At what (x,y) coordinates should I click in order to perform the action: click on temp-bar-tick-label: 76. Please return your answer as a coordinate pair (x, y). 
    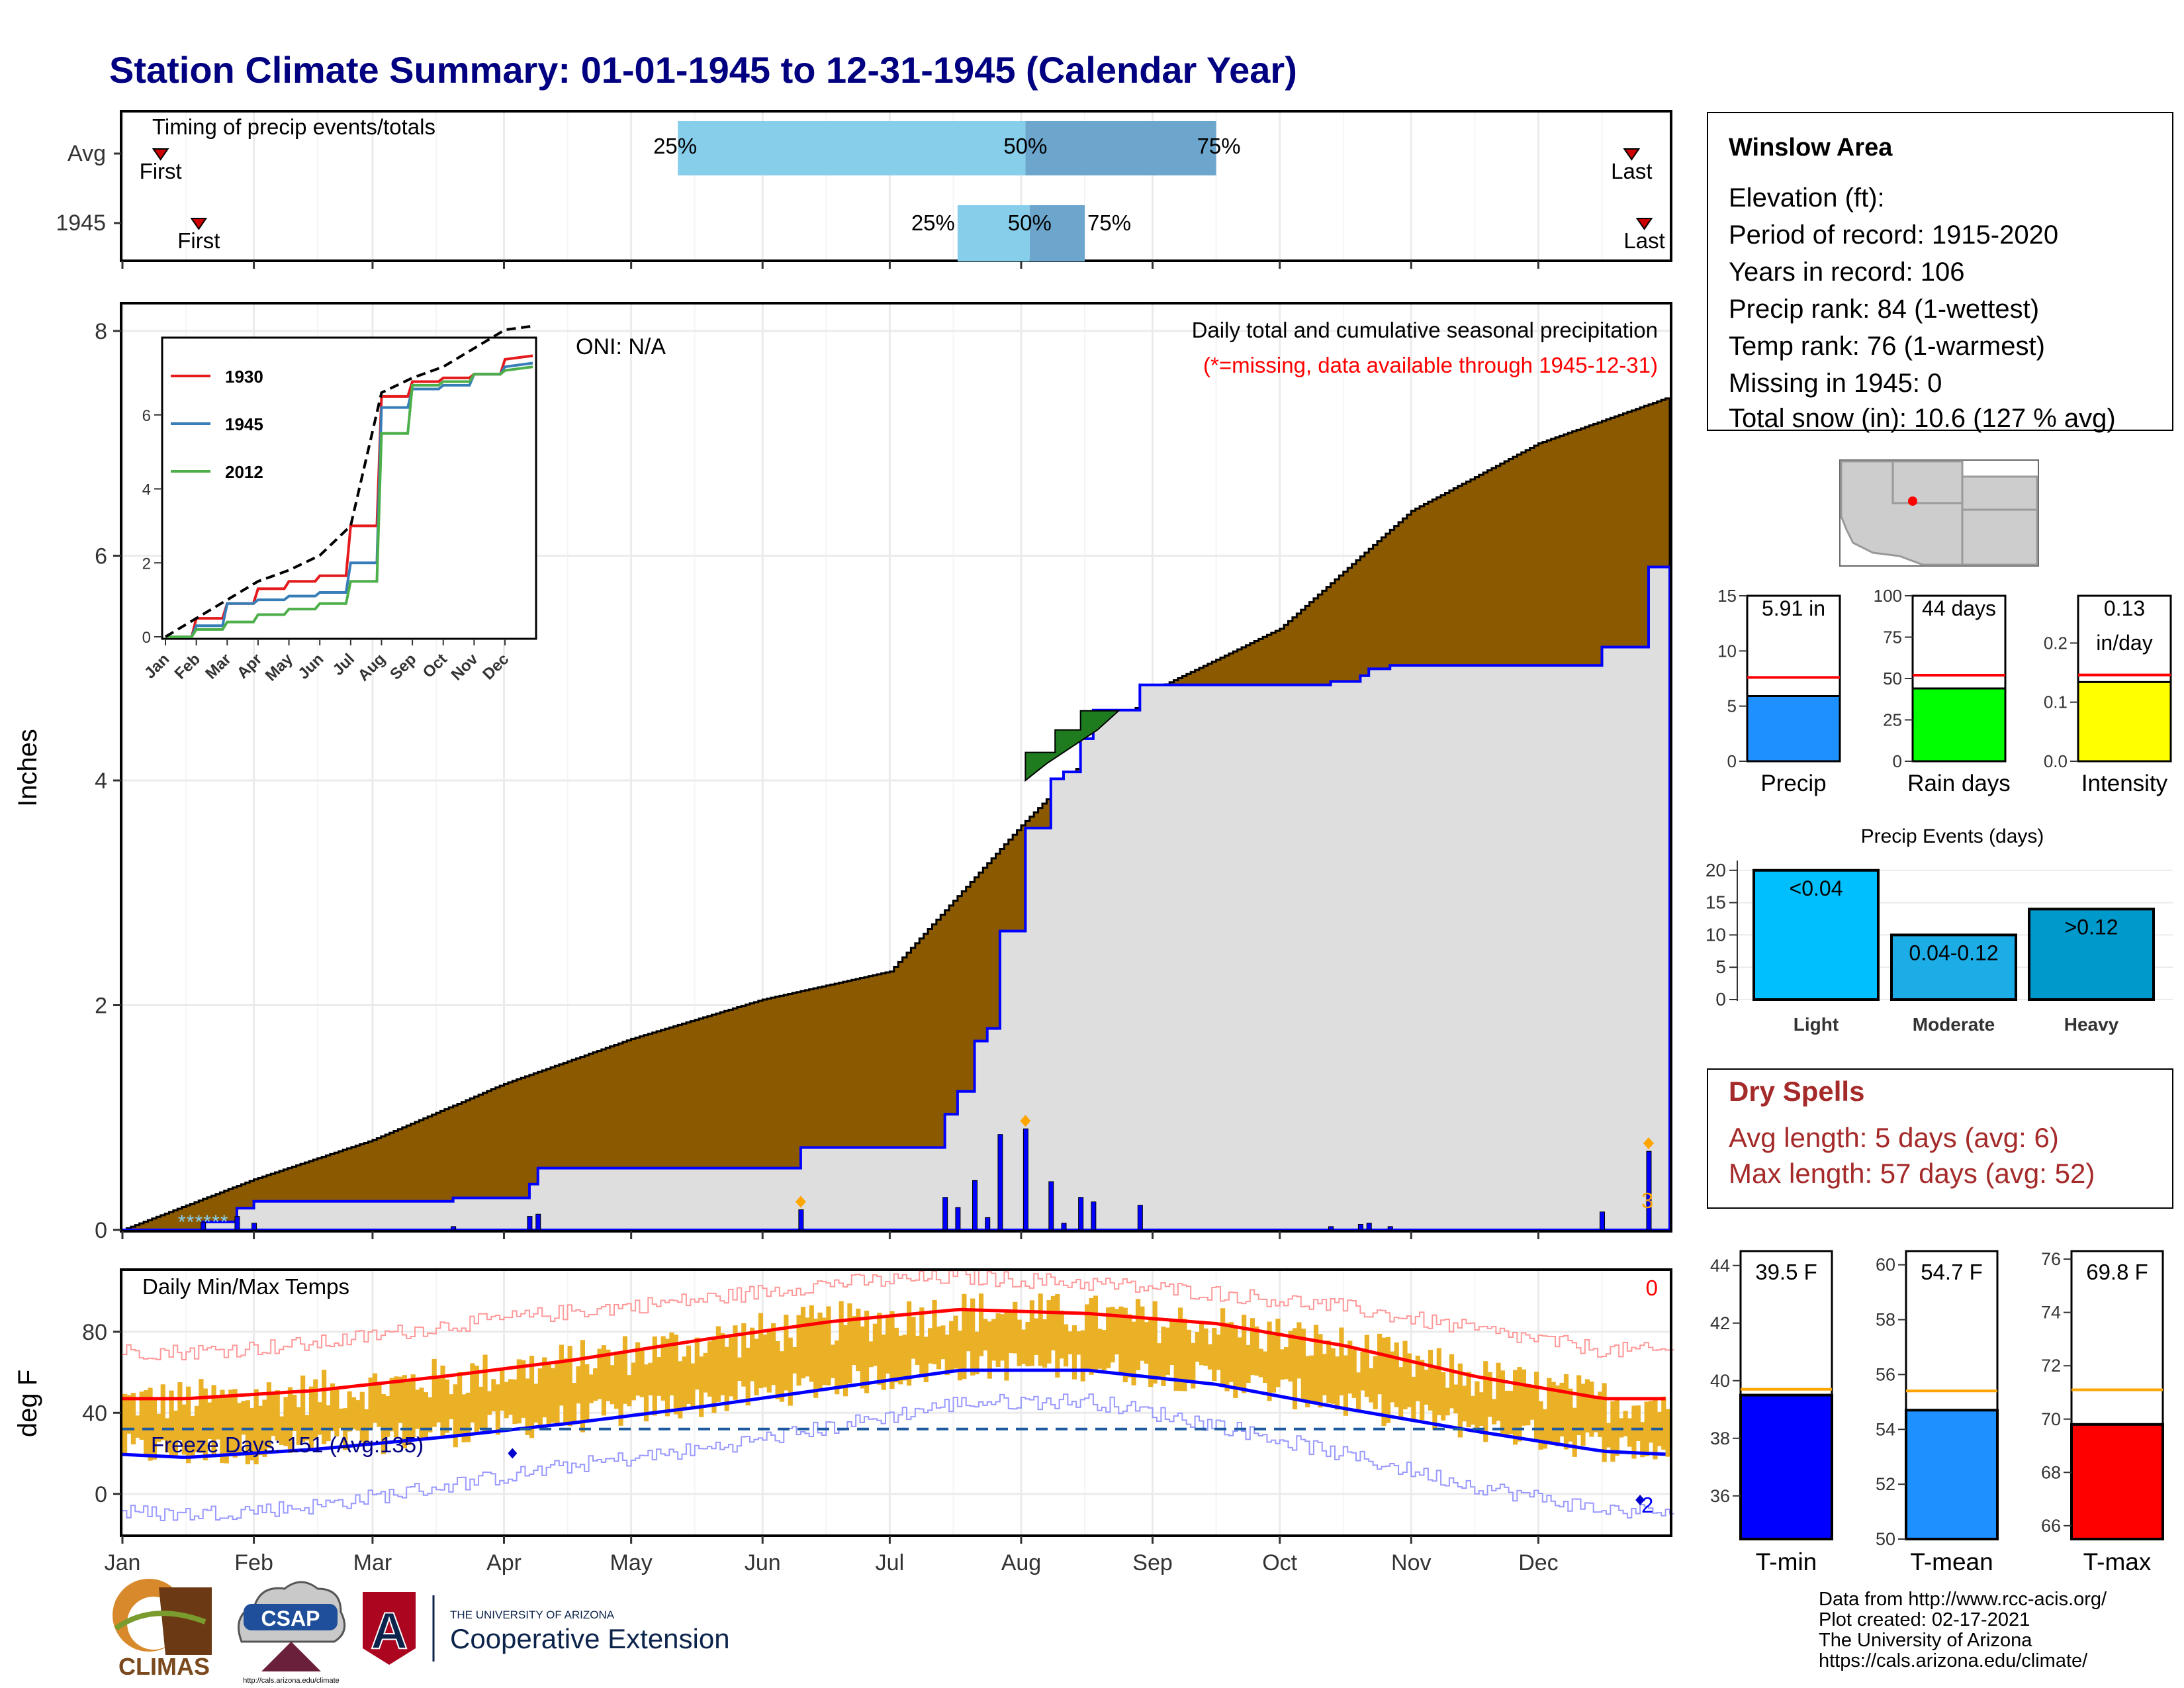
    Looking at the image, I should click on (2051, 1259).